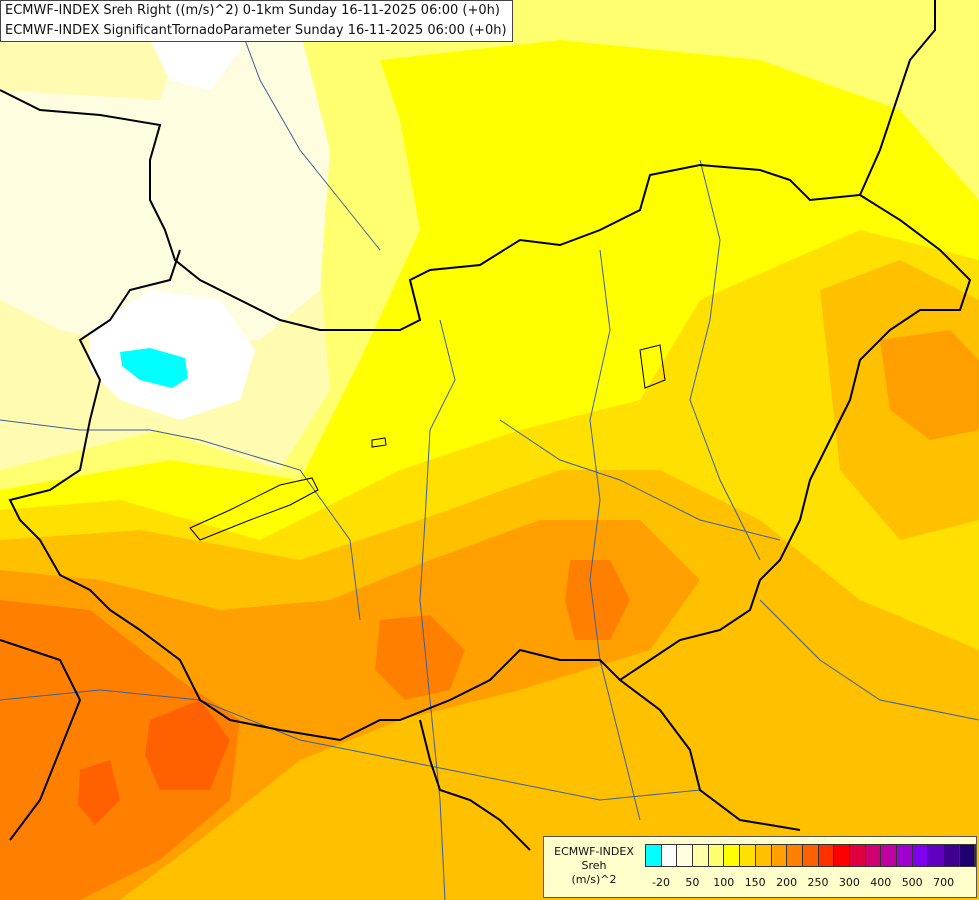 The width and height of the screenshot is (979, 900). What do you see at coordinates (818, 882) in the screenshot?
I see `legend-tick-label: 250` at bounding box center [818, 882].